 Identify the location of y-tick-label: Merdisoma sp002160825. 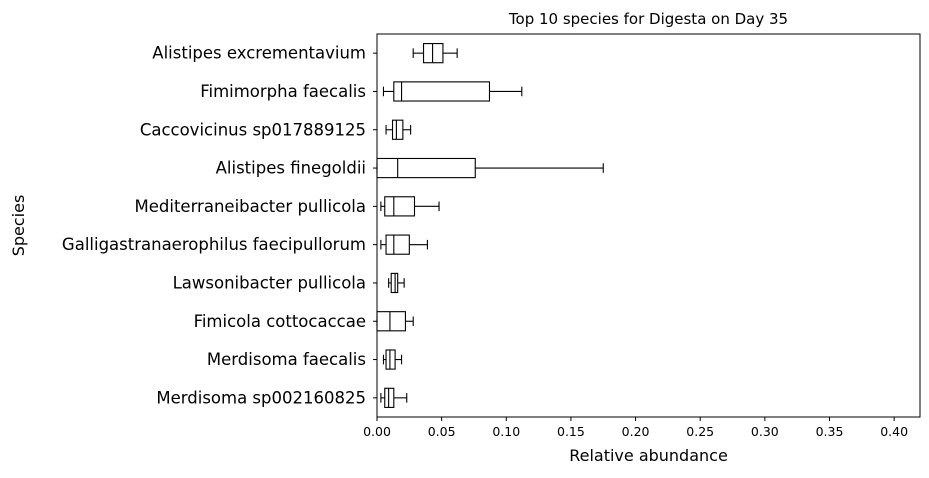
(261, 397).